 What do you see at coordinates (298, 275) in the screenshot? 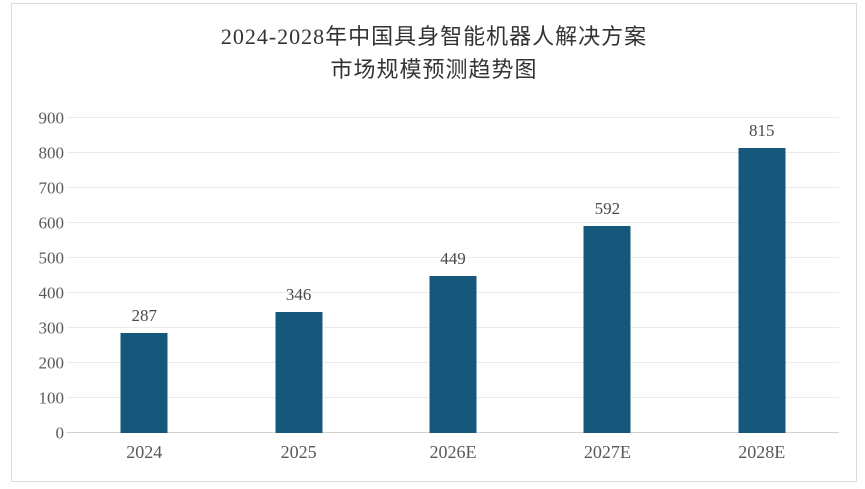
I see `bar-slot: 346` at bounding box center [298, 275].